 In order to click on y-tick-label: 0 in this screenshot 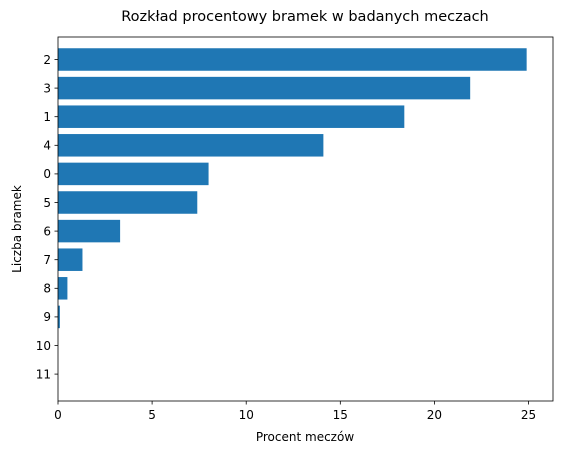, I will do `click(47, 174)`.